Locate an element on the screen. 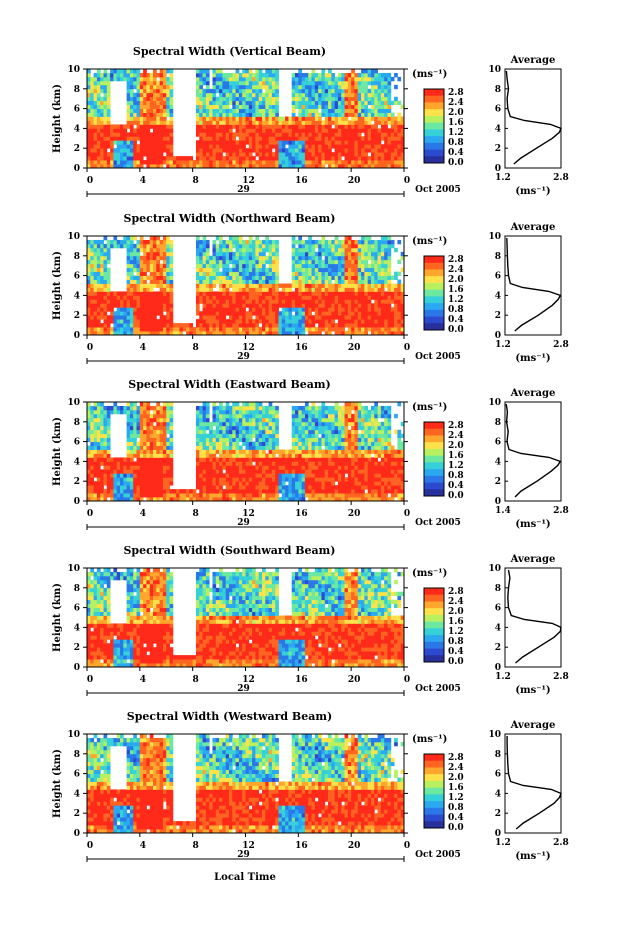  colorbar-frame is located at coordinates (434, 625).